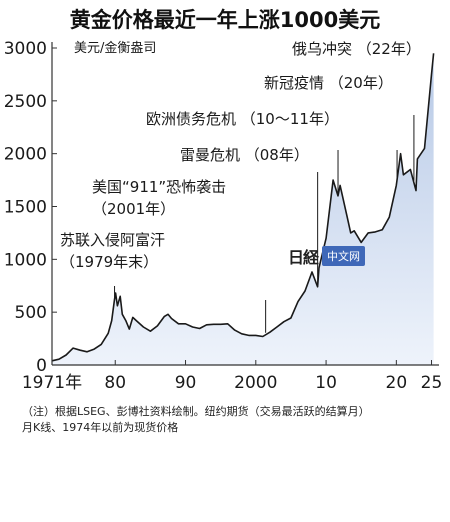  What do you see at coordinates (356, 49) in the screenshot?
I see `annotation-text: 俄乌冲突 （22年）` at bounding box center [356, 49].